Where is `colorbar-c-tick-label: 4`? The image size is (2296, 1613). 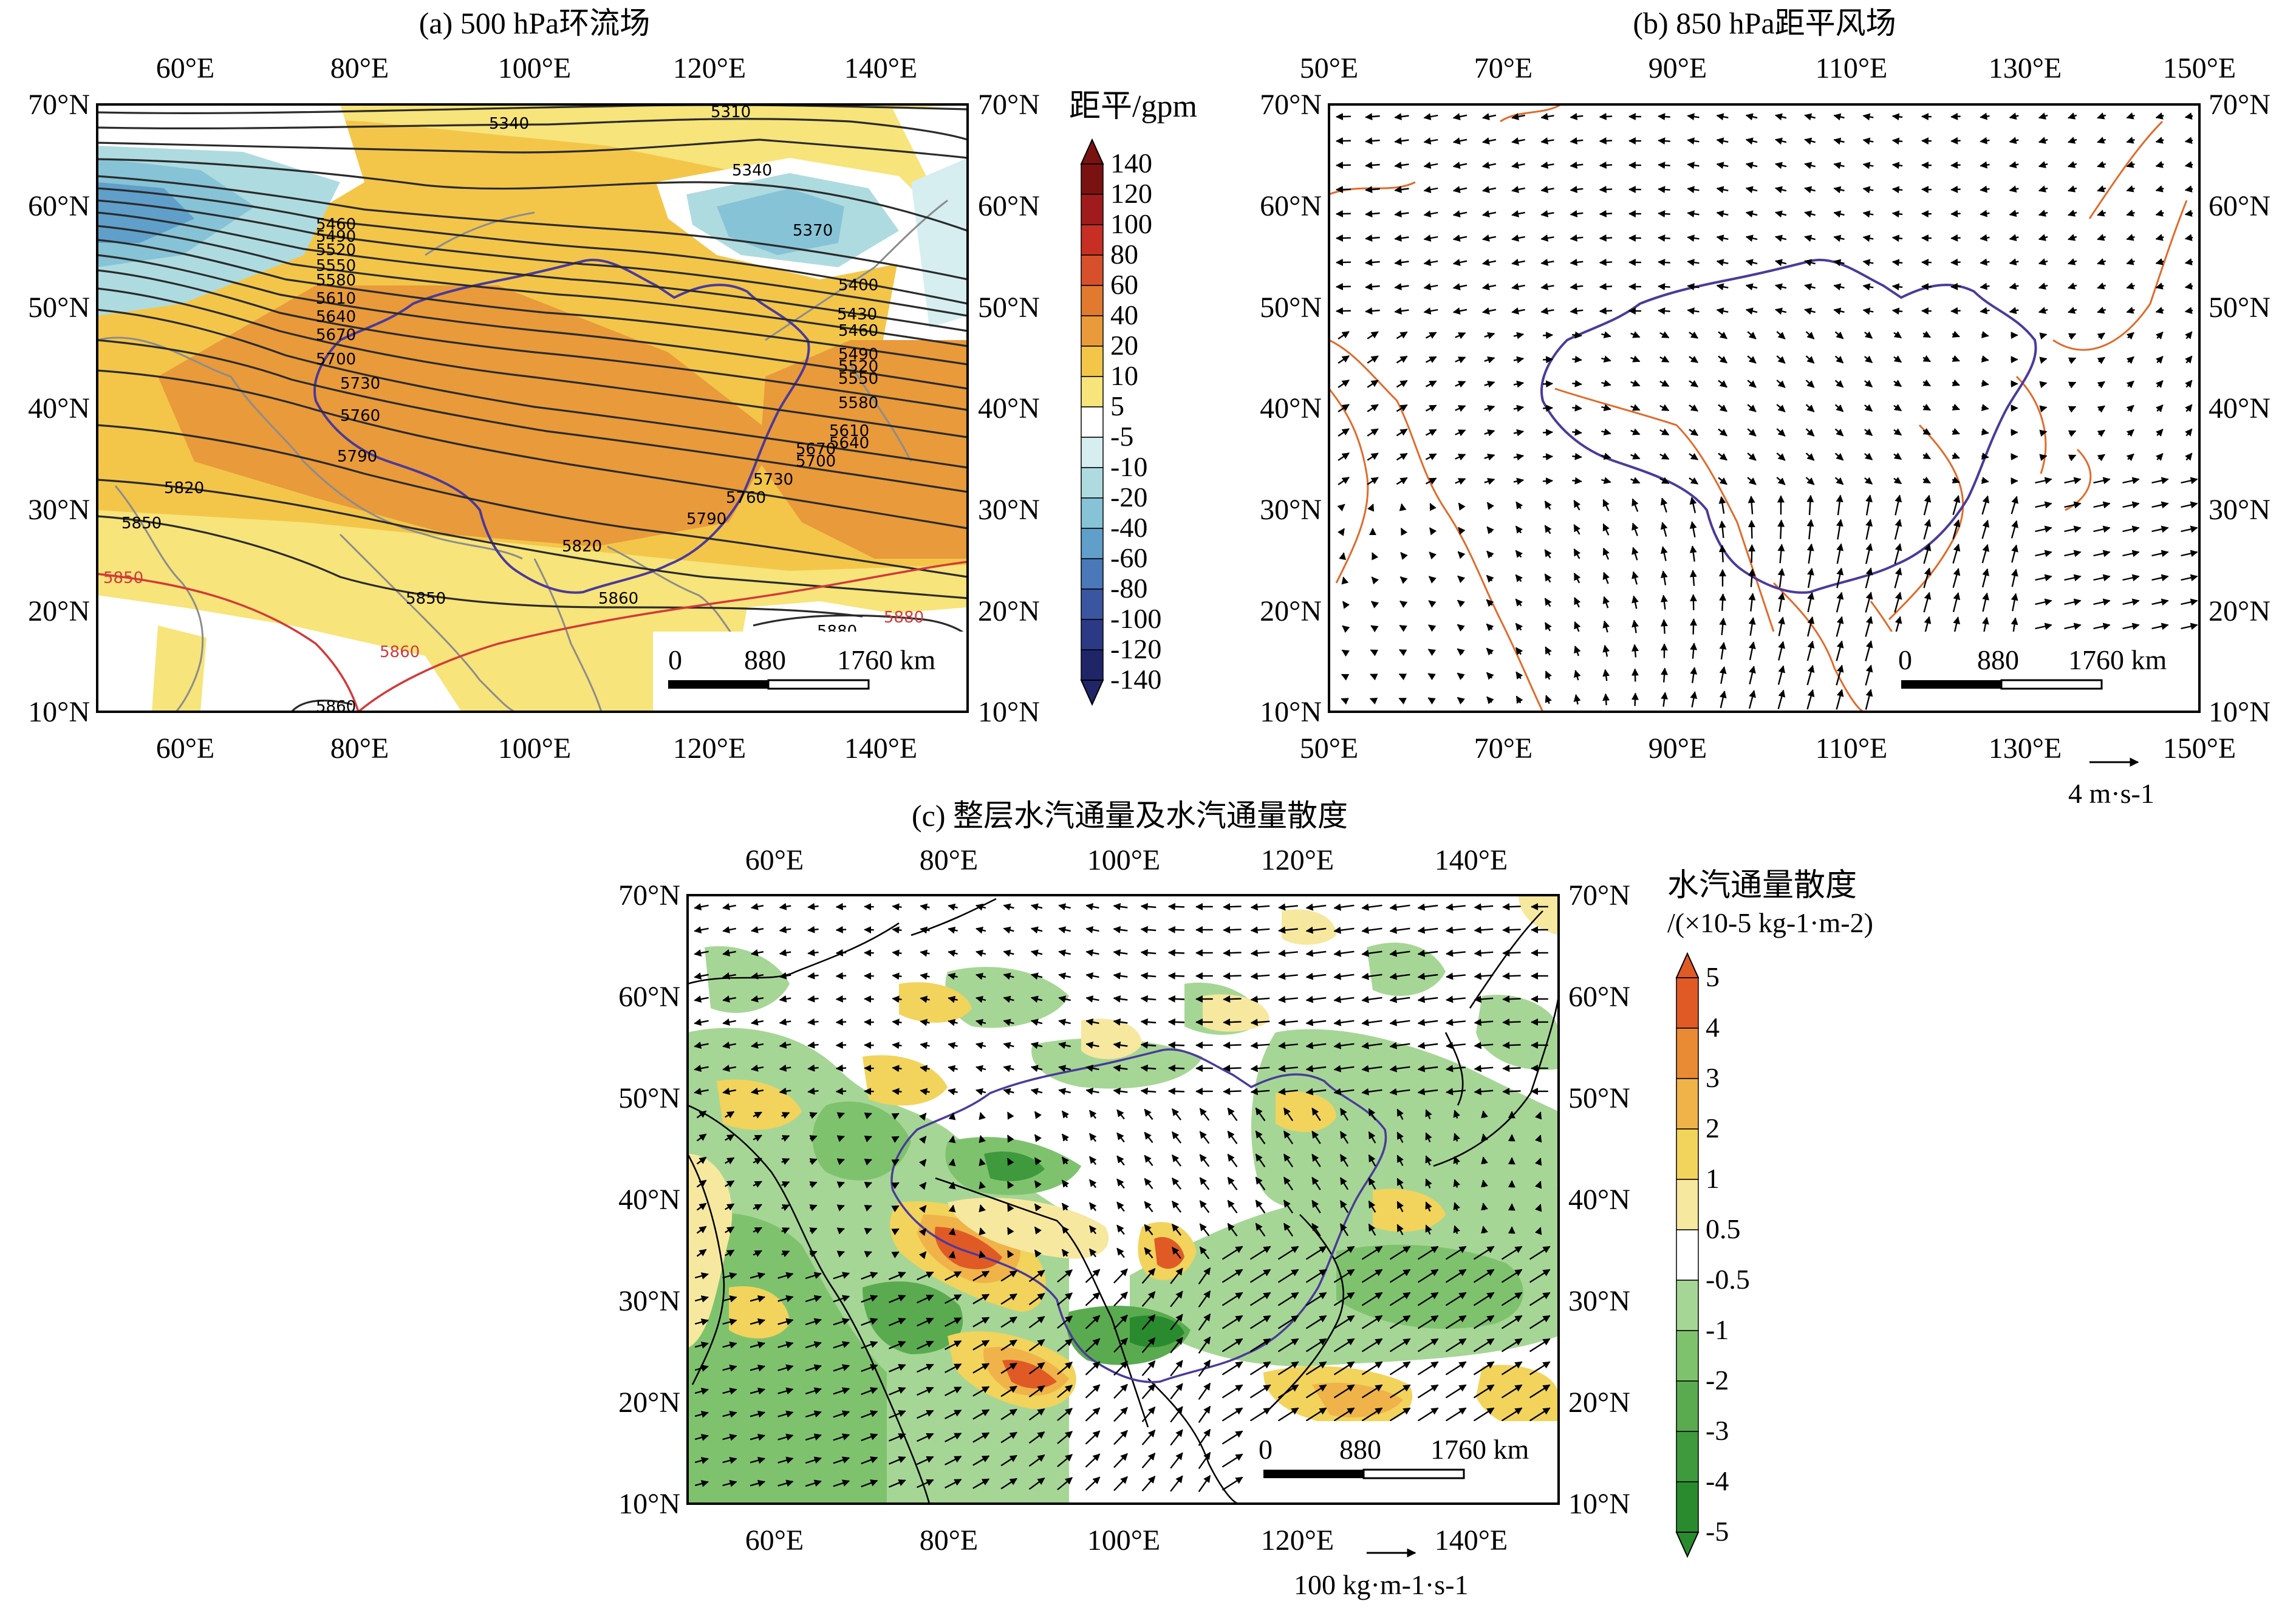 colorbar-c-tick-label: 4 is located at coordinates (1713, 1027).